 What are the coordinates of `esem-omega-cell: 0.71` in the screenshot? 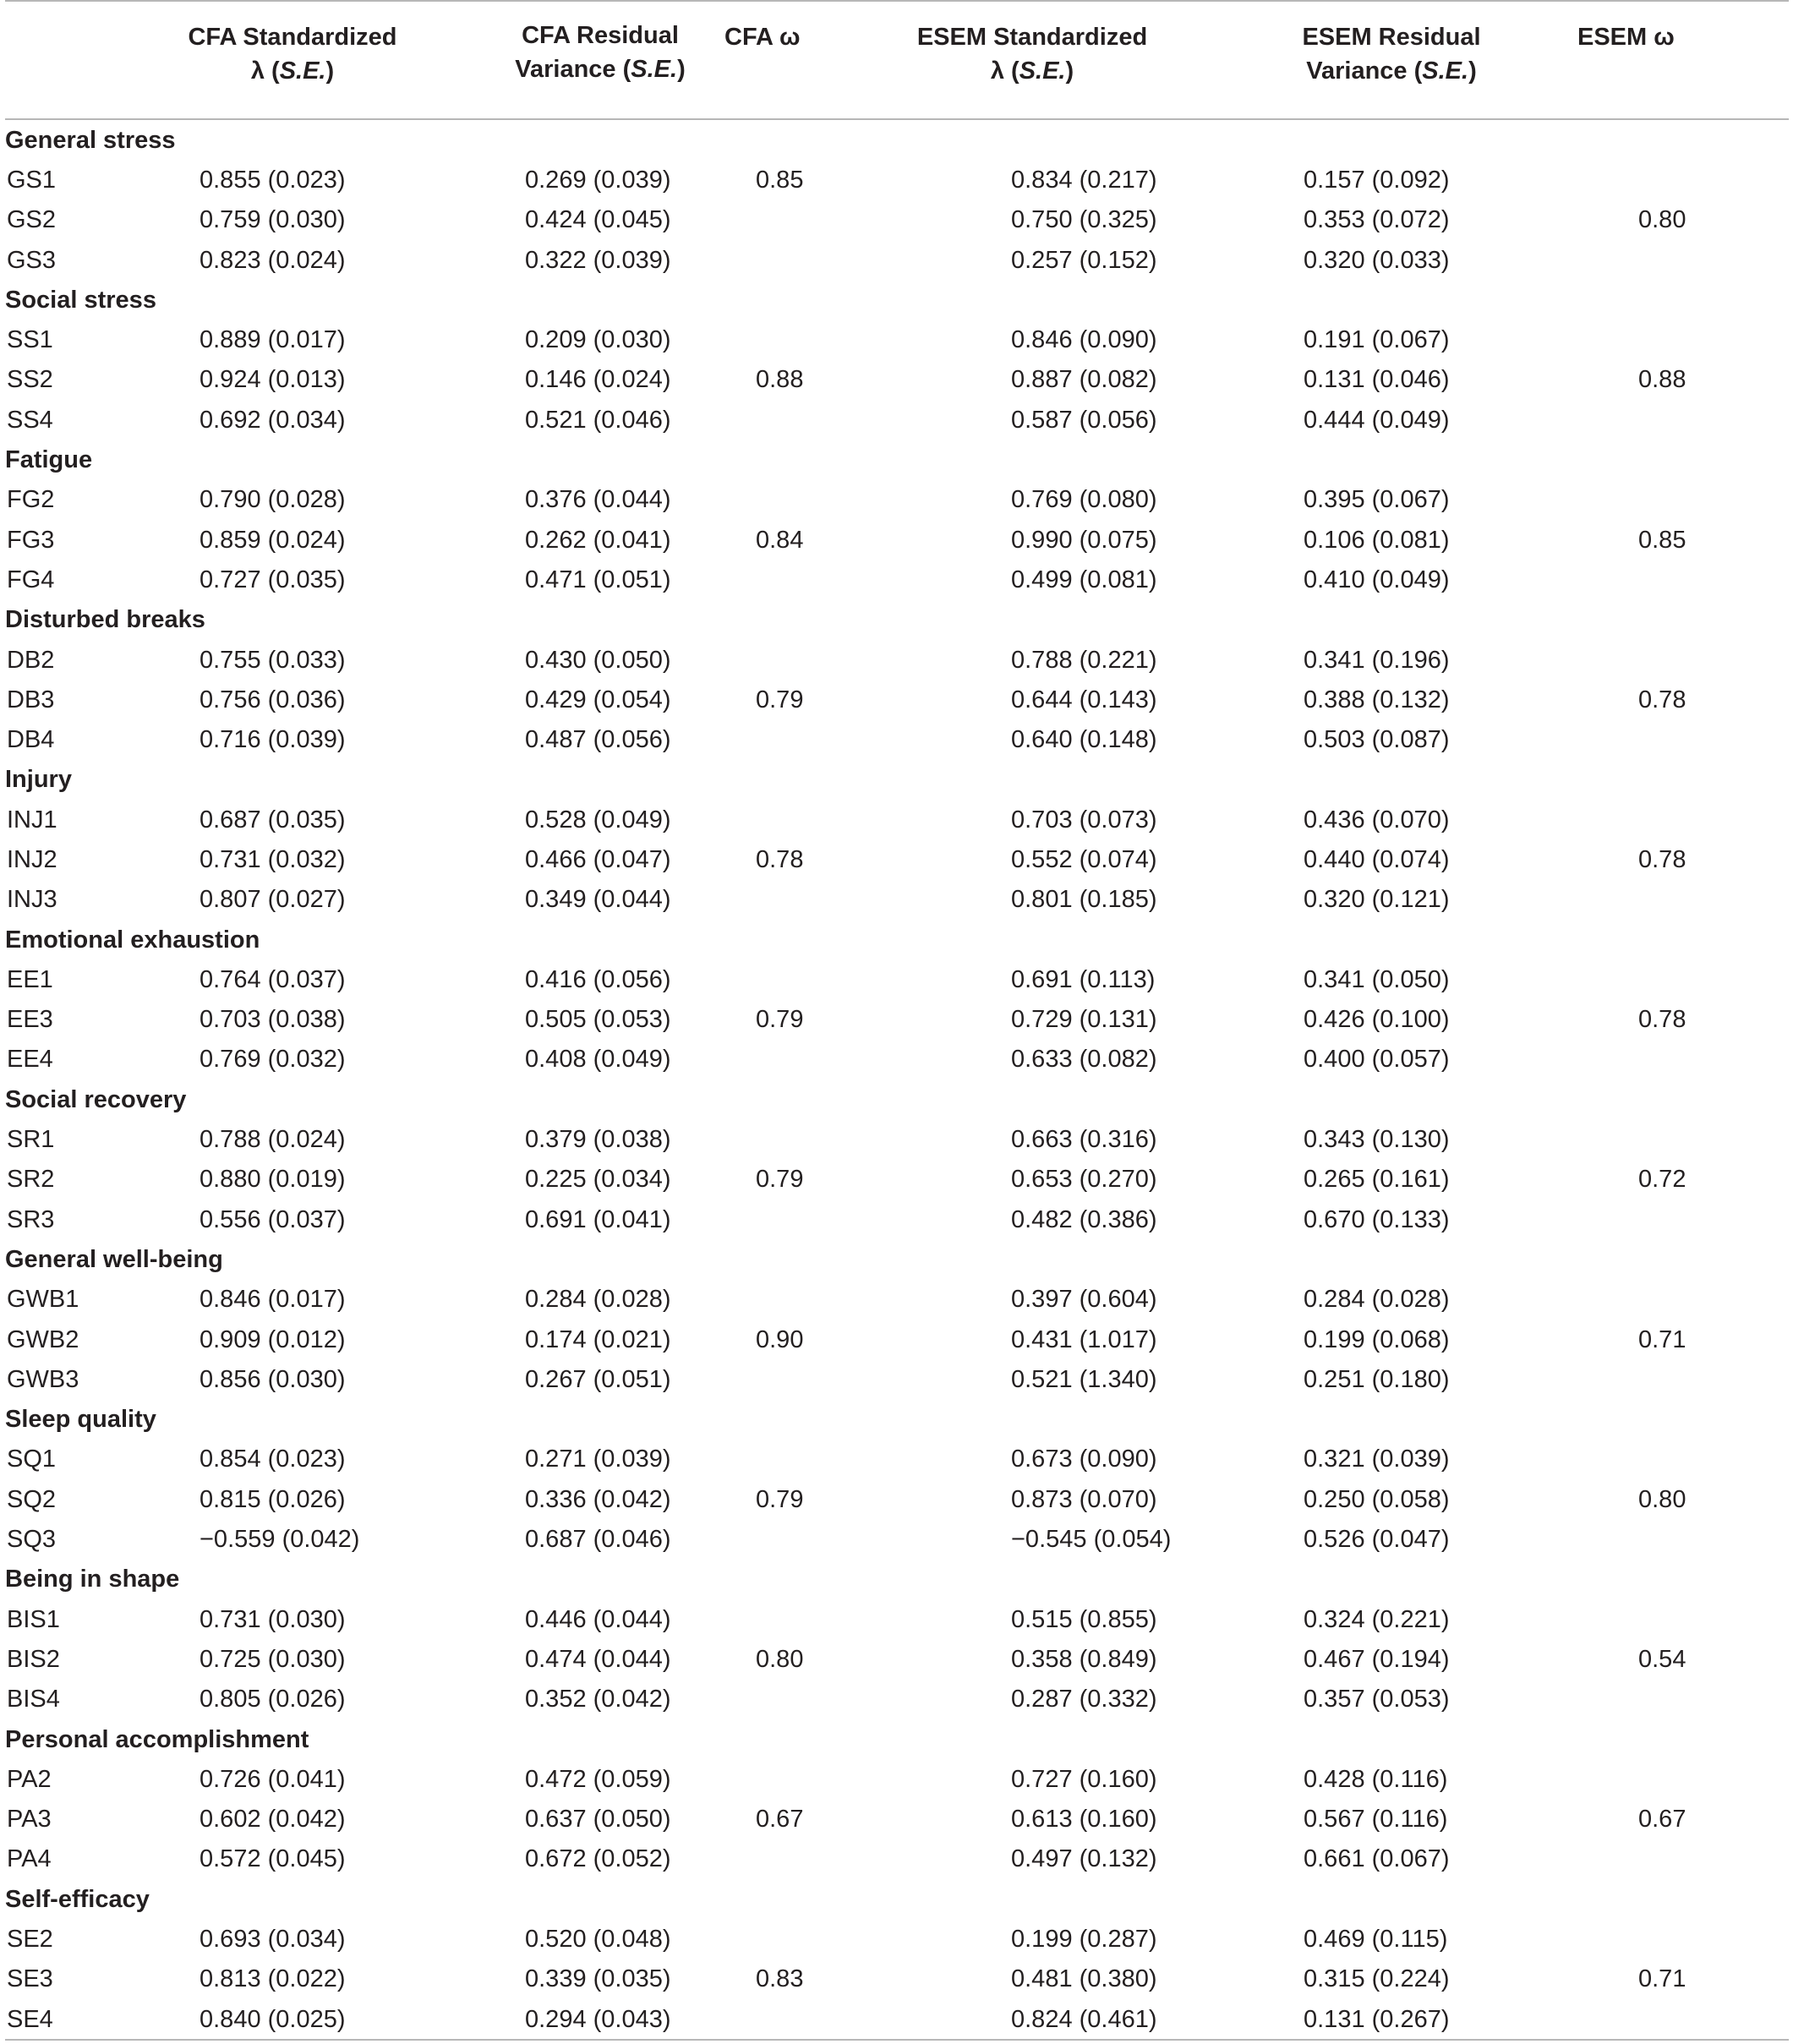 It's located at (1662, 1339).